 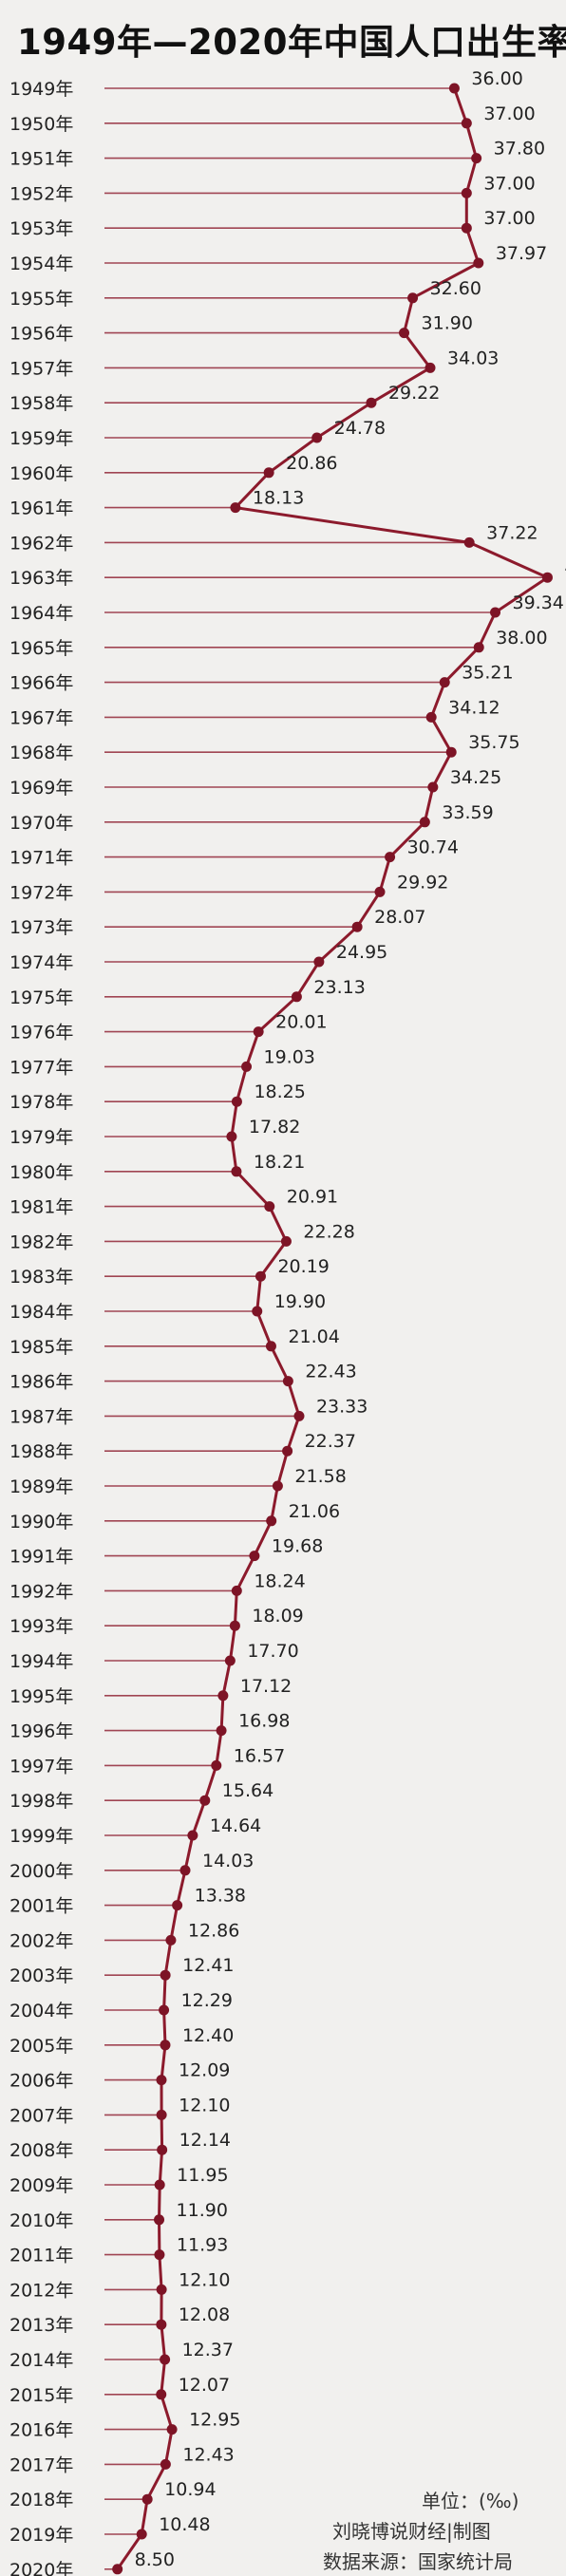 I want to click on value-label: 37.22, so click(x=512, y=532).